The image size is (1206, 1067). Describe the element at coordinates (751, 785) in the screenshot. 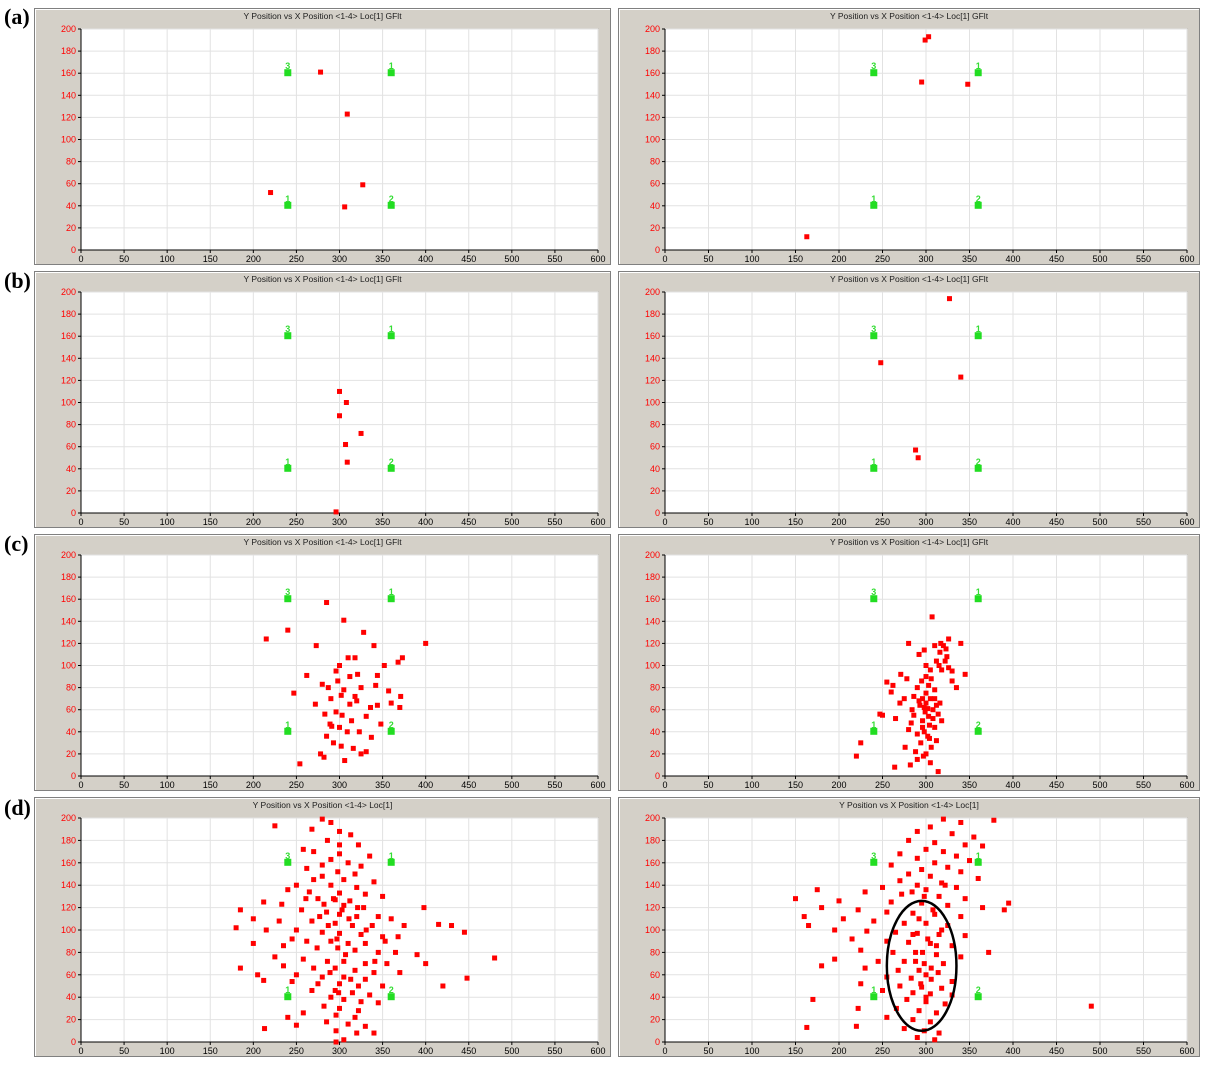

I see `x-tick-label: 100` at that location.